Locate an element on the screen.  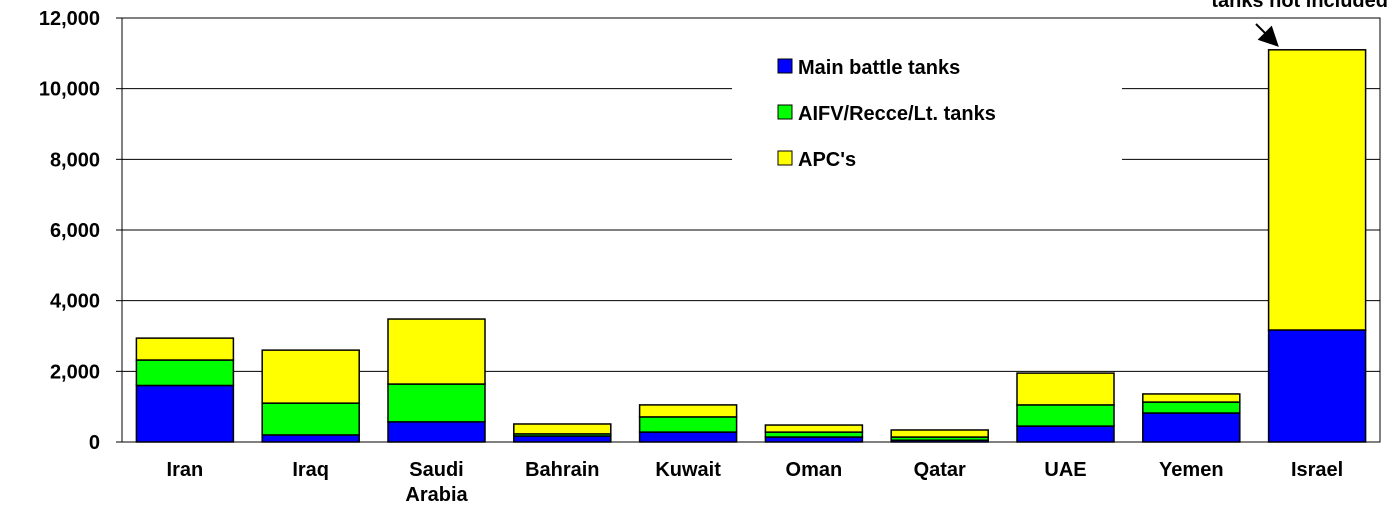
x-tick-label: Iraq is located at coordinates (311, 470).